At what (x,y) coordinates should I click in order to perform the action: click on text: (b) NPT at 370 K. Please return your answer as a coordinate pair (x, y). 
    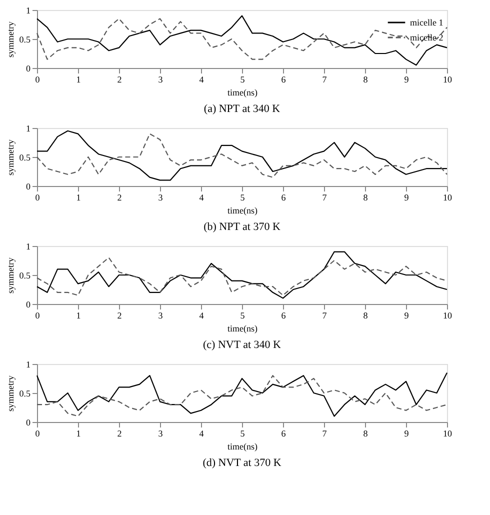
    Looking at the image, I should click on (242, 227).